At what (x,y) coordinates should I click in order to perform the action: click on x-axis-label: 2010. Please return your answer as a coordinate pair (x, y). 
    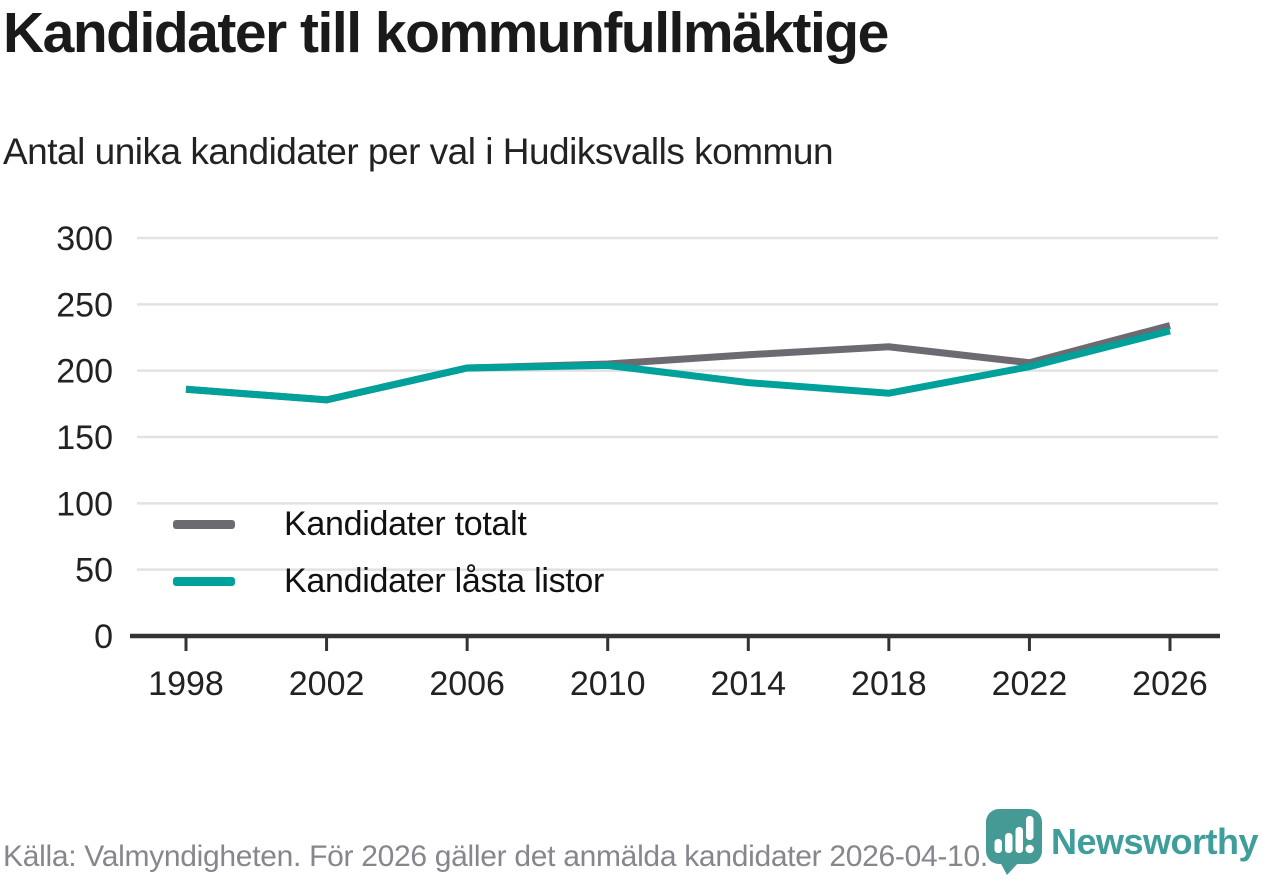
    Looking at the image, I should click on (608, 684).